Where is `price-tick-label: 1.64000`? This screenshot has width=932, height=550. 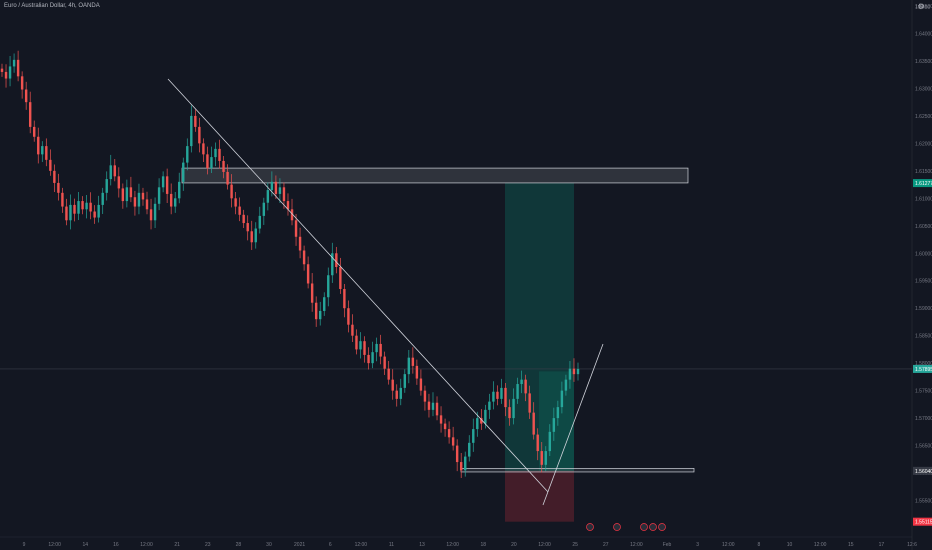
price-tick-label: 1.64000 is located at coordinates (923, 34).